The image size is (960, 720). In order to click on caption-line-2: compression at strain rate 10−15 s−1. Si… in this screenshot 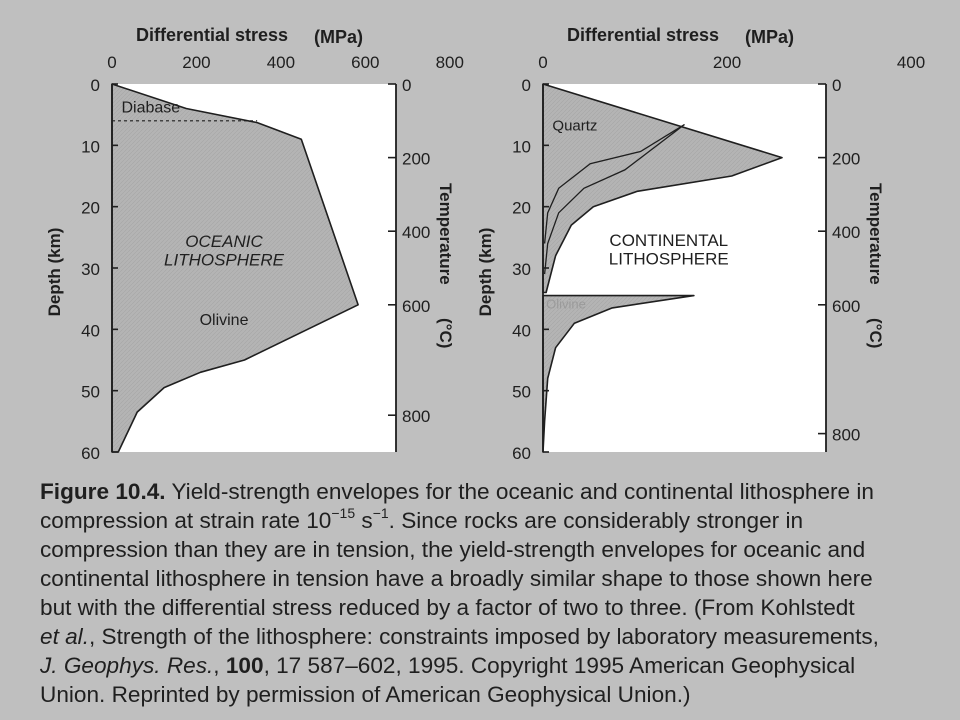, I will do `click(480, 520)`.